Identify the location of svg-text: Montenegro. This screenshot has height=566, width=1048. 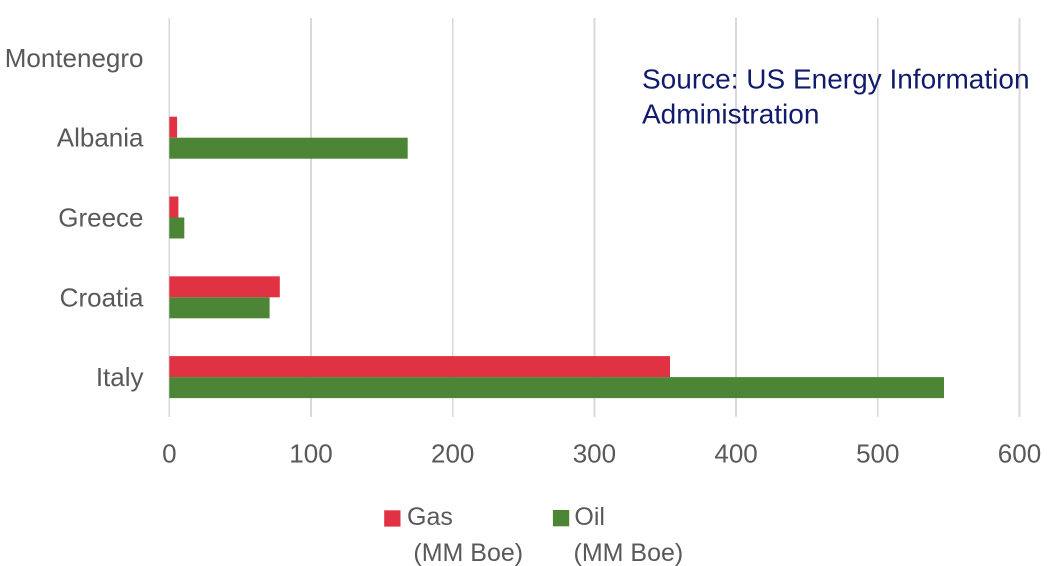
(74, 58).